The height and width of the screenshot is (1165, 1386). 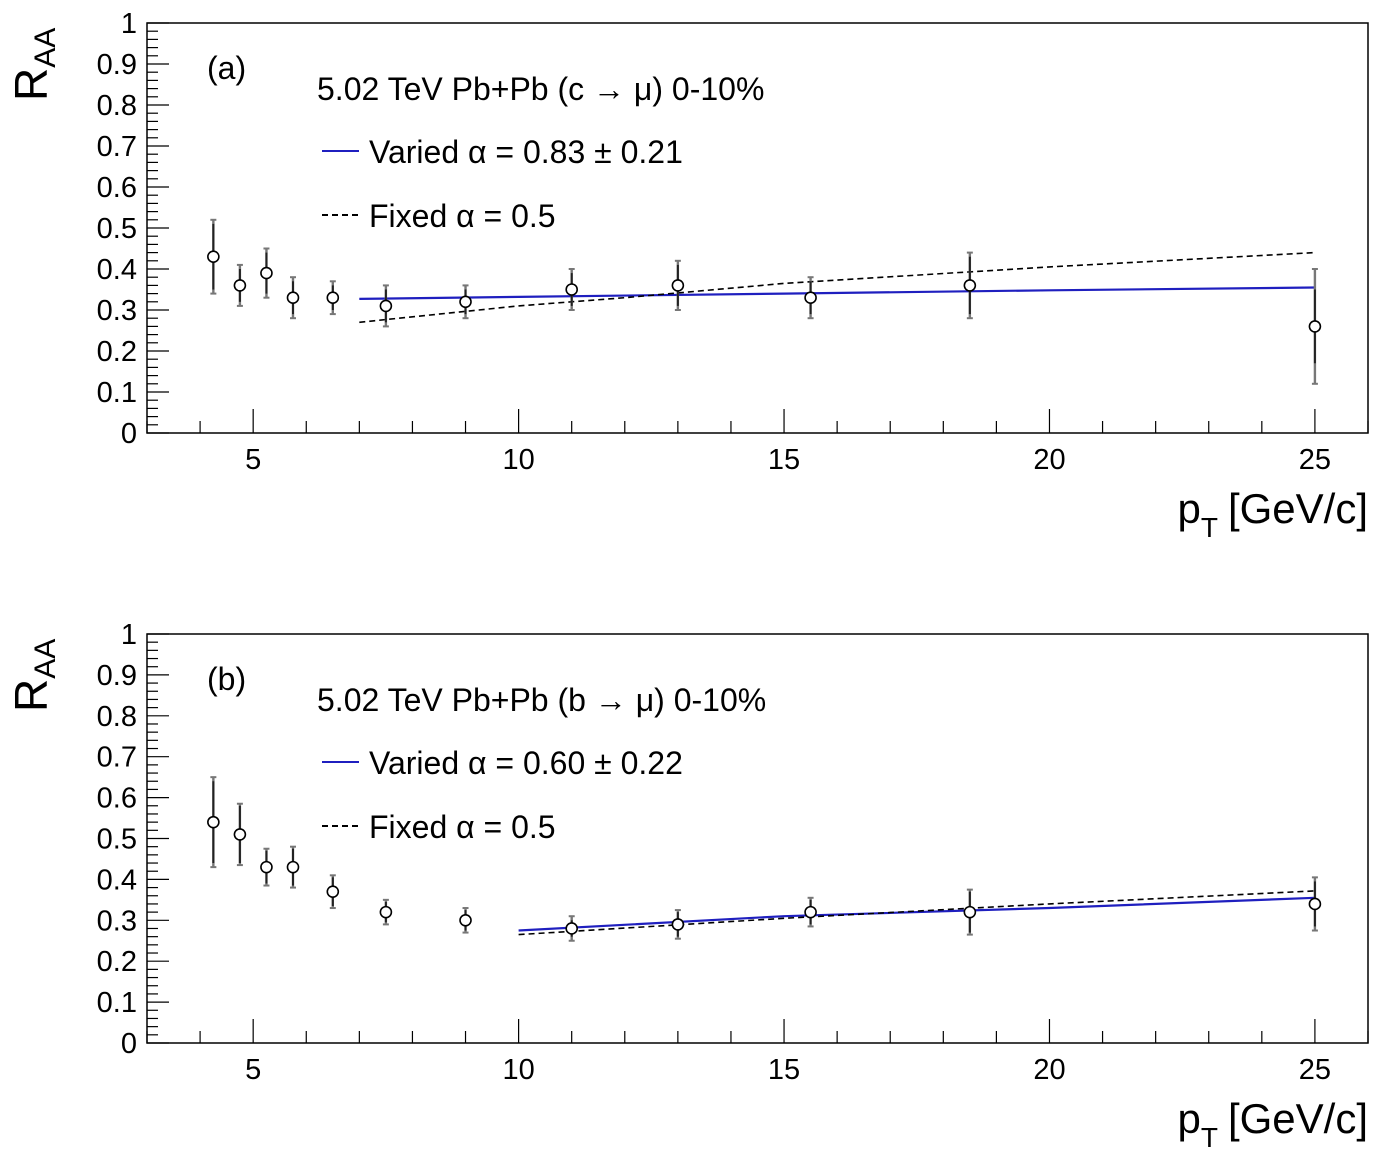 I want to click on y-tick-label: 0.6, so click(x=117, y=799).